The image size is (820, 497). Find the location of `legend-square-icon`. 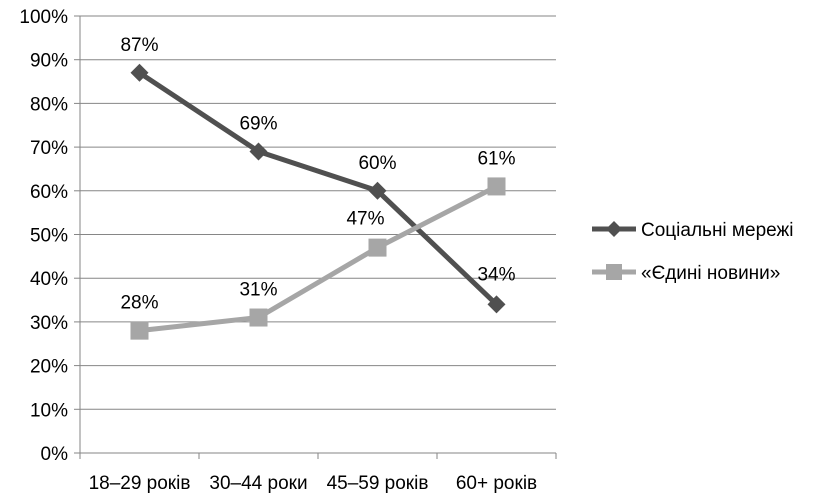

legend-square-icon is located at coordinates (614, 272).